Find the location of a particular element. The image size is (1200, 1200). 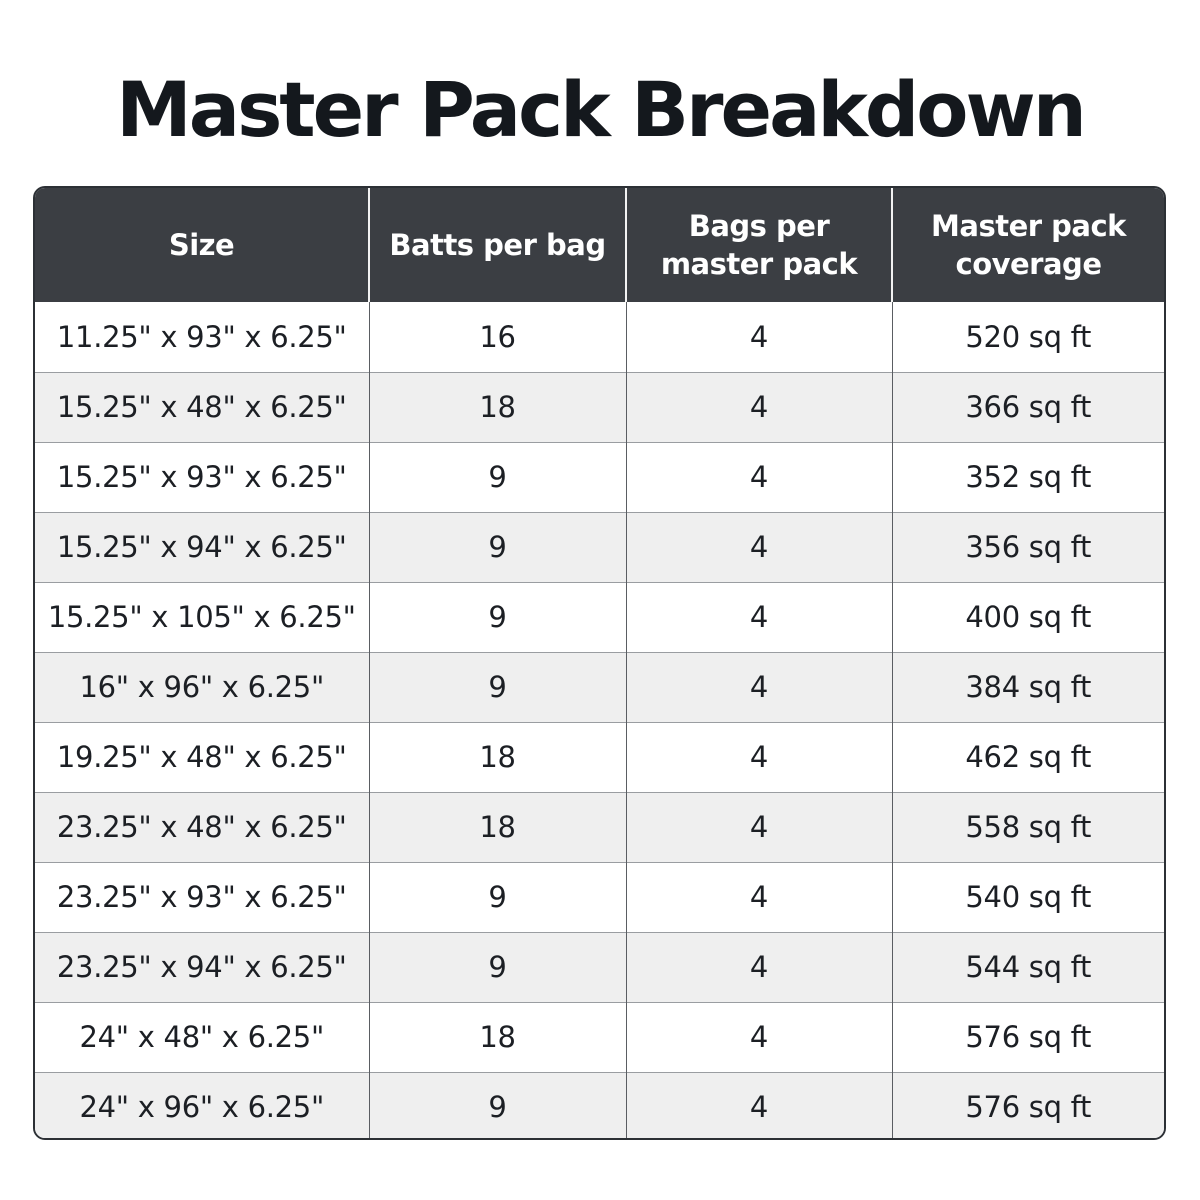

size-cell: 15.25" x 93" x 6.25" is located at coordinates (202, 476).